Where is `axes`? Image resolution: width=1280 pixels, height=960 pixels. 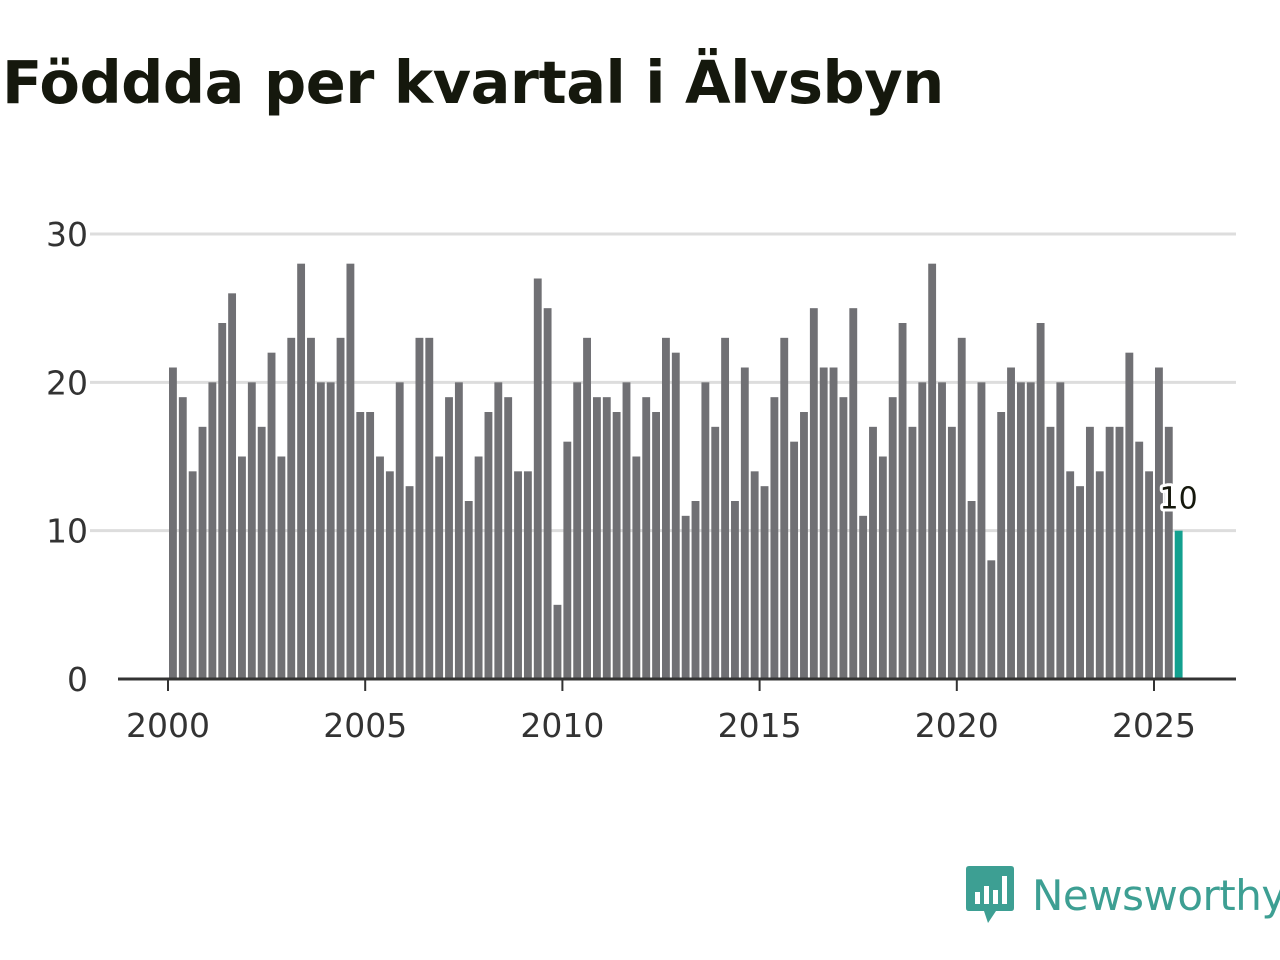
axes is located at coordinates (677, 684).